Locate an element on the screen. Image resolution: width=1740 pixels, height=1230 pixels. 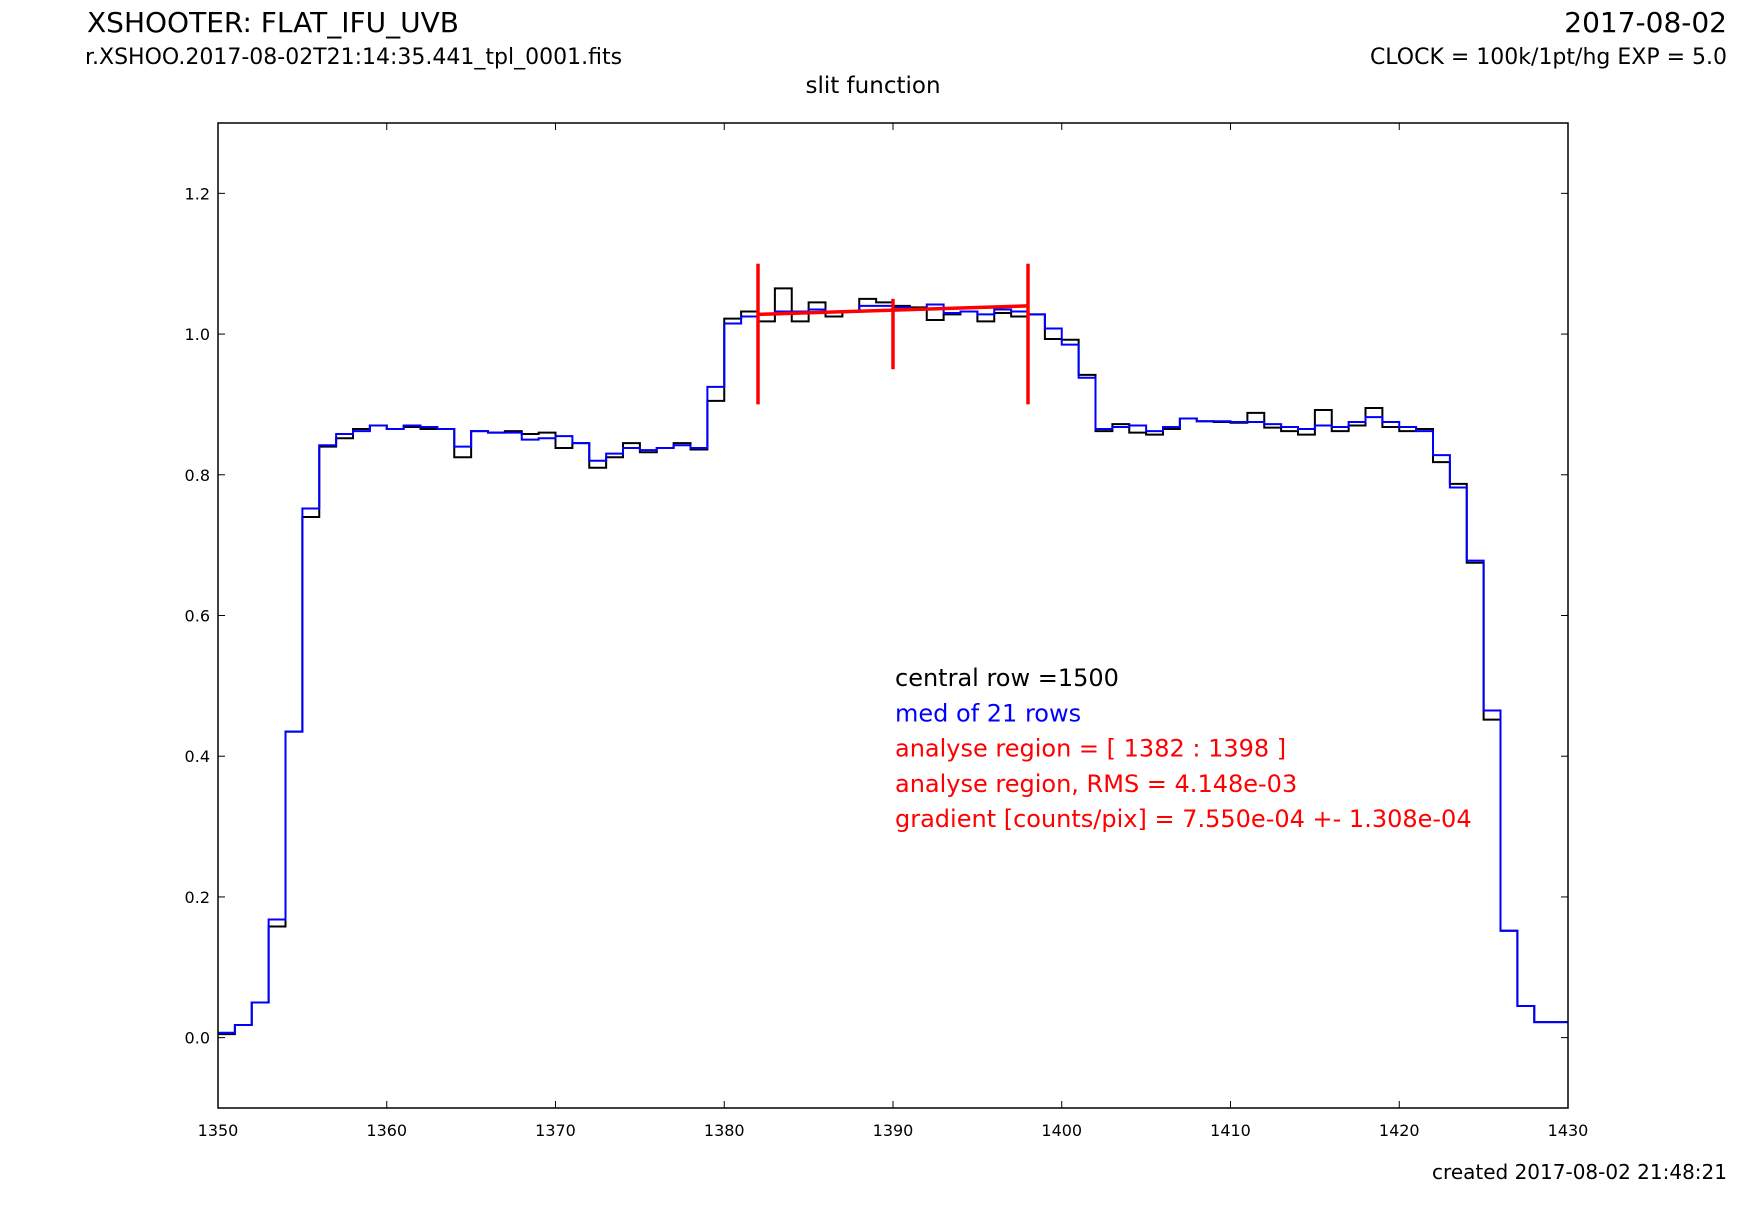
x-tick-label: 1360 is located at coordinates (386, 1130).